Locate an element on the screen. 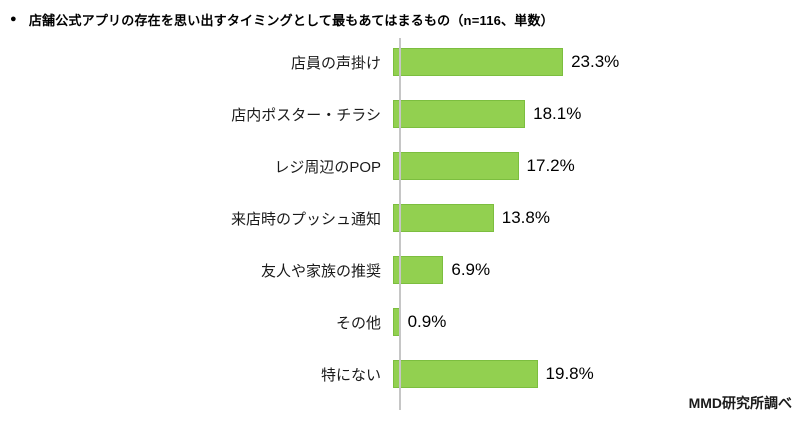  source-credit: MMD研究所調べ is located at coordinates (740, 403).